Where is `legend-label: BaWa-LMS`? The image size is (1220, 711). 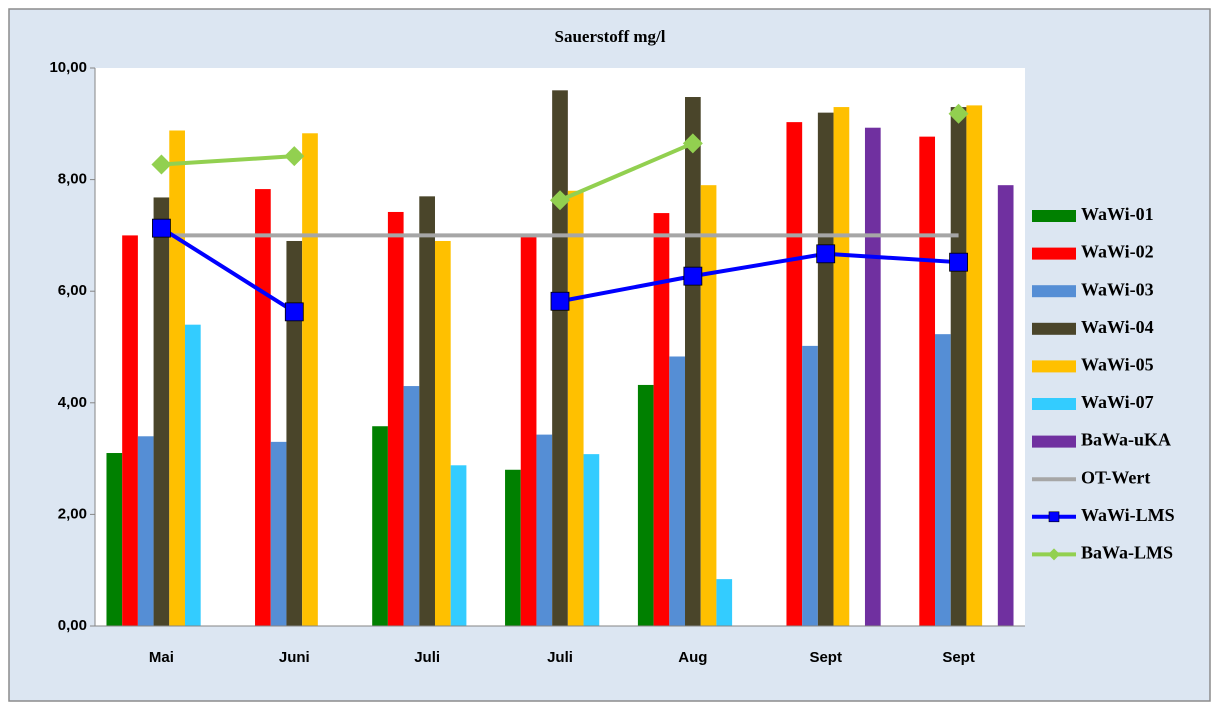 legend-label: BaWa-LMS is located at coordinates (1127, 553).